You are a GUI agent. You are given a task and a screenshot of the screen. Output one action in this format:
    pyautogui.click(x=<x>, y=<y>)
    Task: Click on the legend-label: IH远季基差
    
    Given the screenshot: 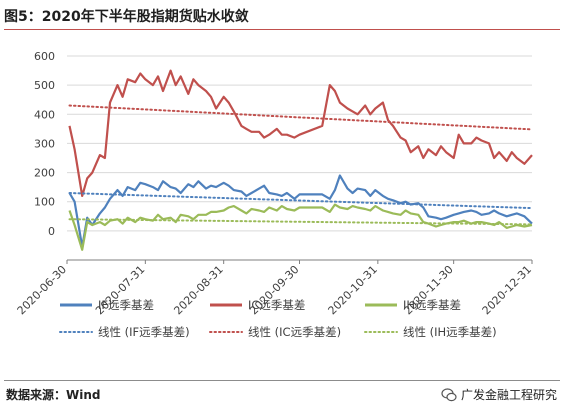 What is the action you would take?
    pyautogui.click(x=432, y=305)
    